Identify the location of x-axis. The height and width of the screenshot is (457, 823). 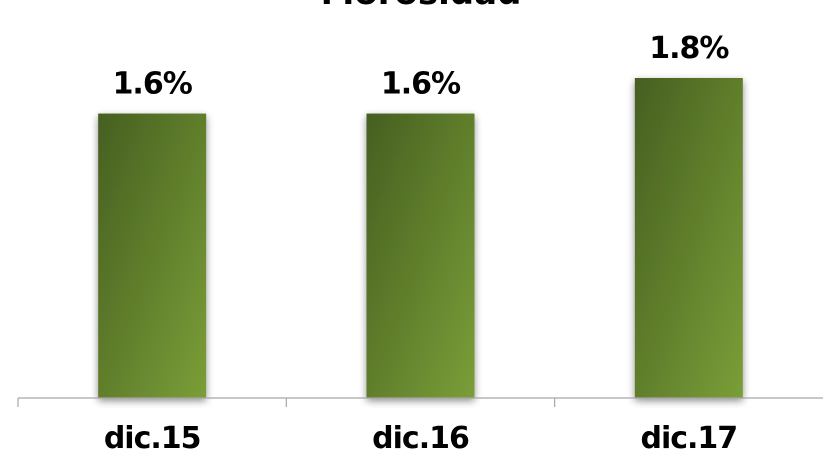
(420, 402).